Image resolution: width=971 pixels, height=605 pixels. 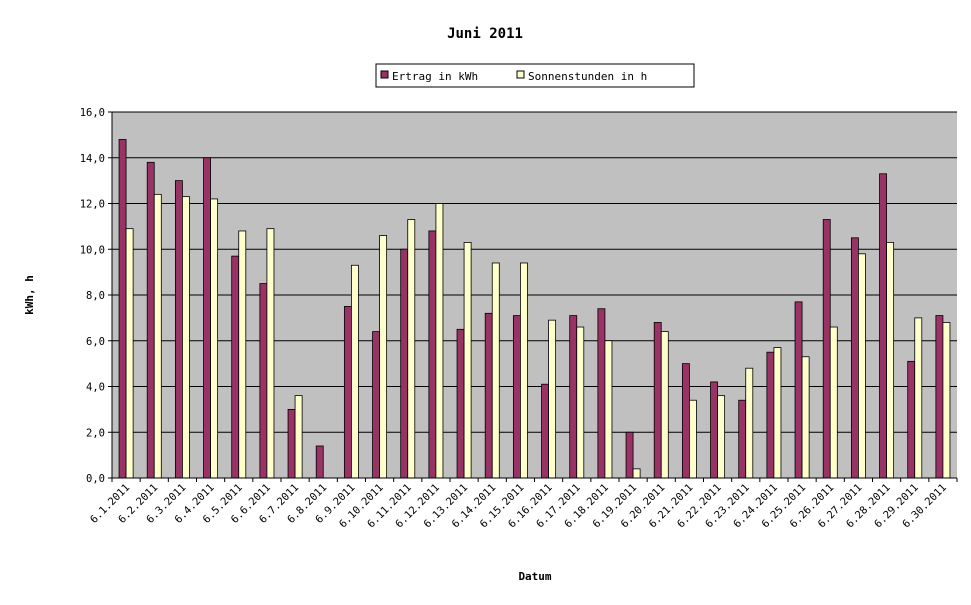 I want to click on x-axis-title: Datum, so click(x=534, y=576).